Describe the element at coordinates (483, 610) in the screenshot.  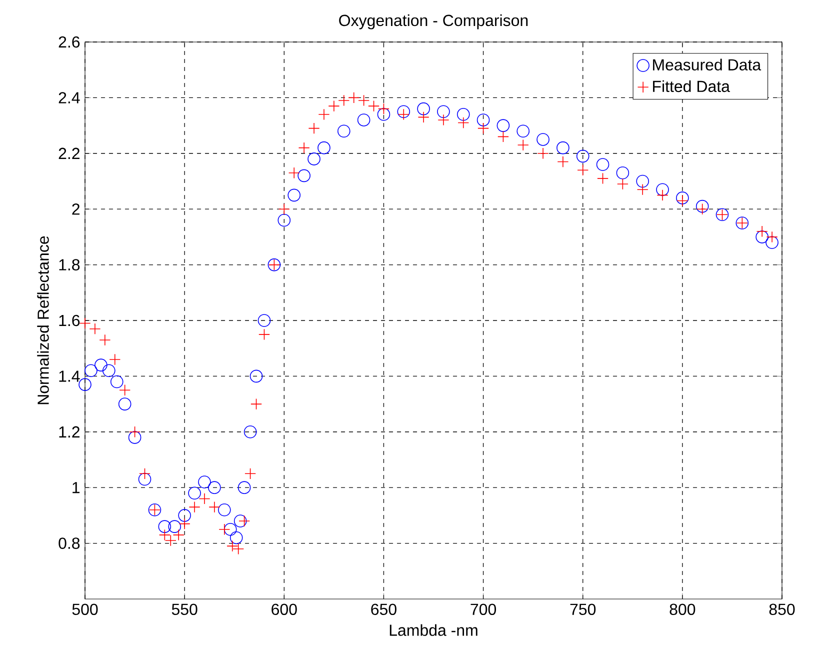
I see `x-tick-label: 700` at that location.